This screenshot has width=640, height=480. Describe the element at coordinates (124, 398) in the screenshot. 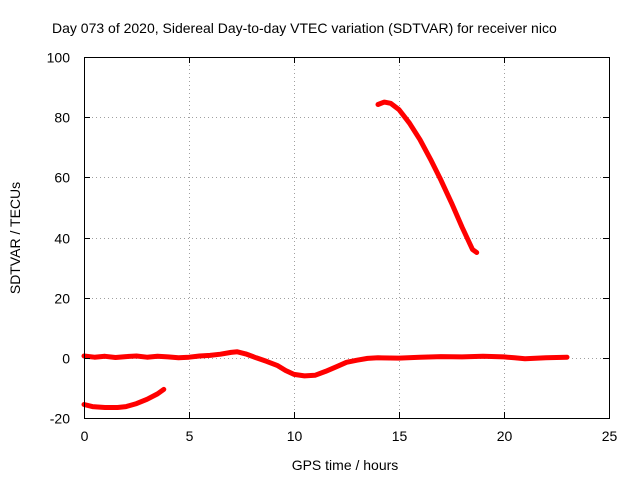

I see `series-arc-early` at that location.